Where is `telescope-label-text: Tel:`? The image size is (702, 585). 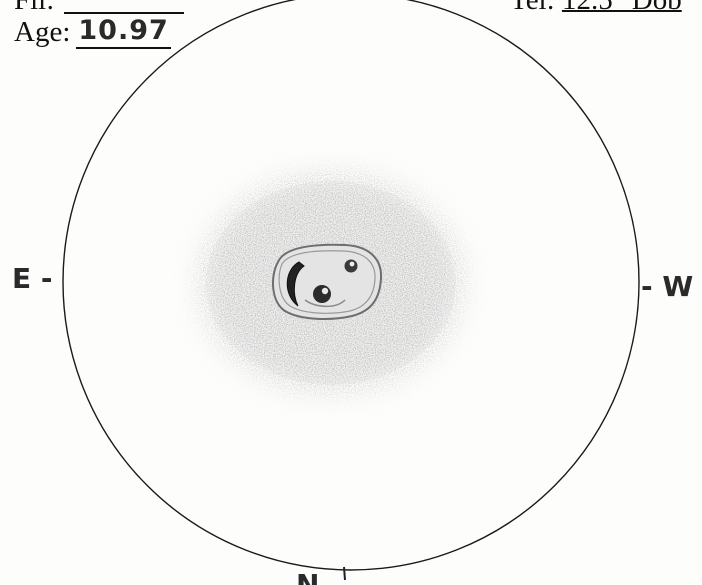
telescope-label-text: Tel: is located at coordinates (532, 8).